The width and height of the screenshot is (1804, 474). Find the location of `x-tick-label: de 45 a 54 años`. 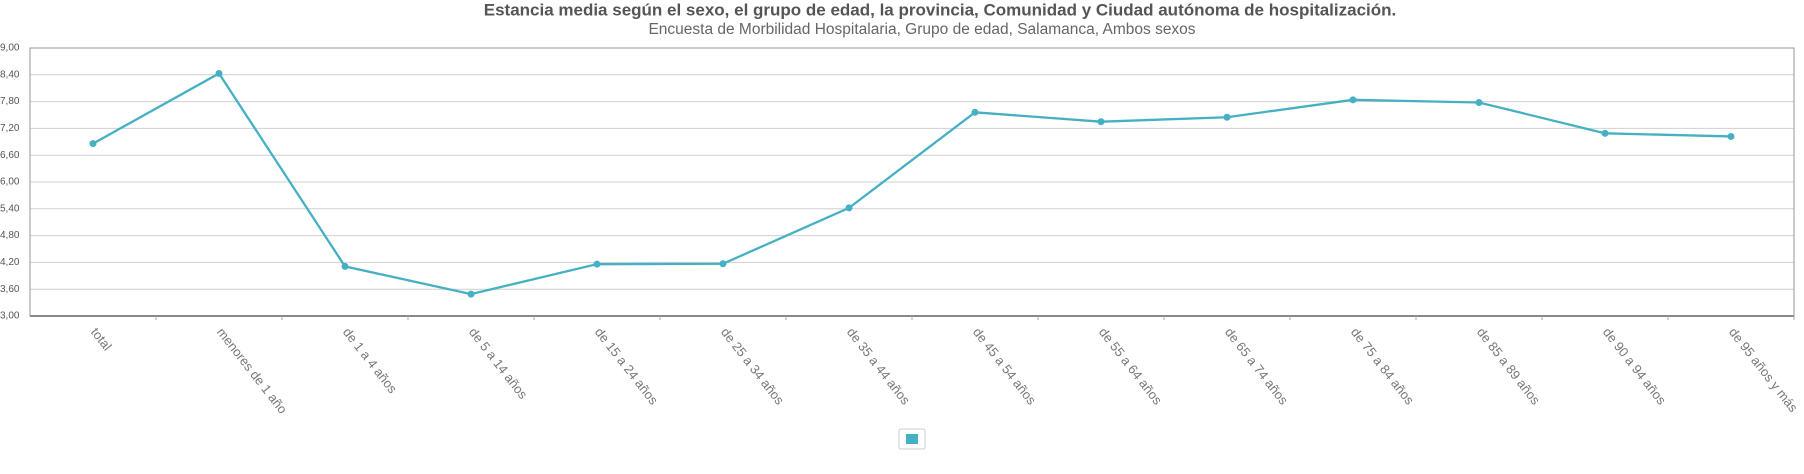

x-tick-label: de 45 a 54 años is located at coordinates (1005, 366).